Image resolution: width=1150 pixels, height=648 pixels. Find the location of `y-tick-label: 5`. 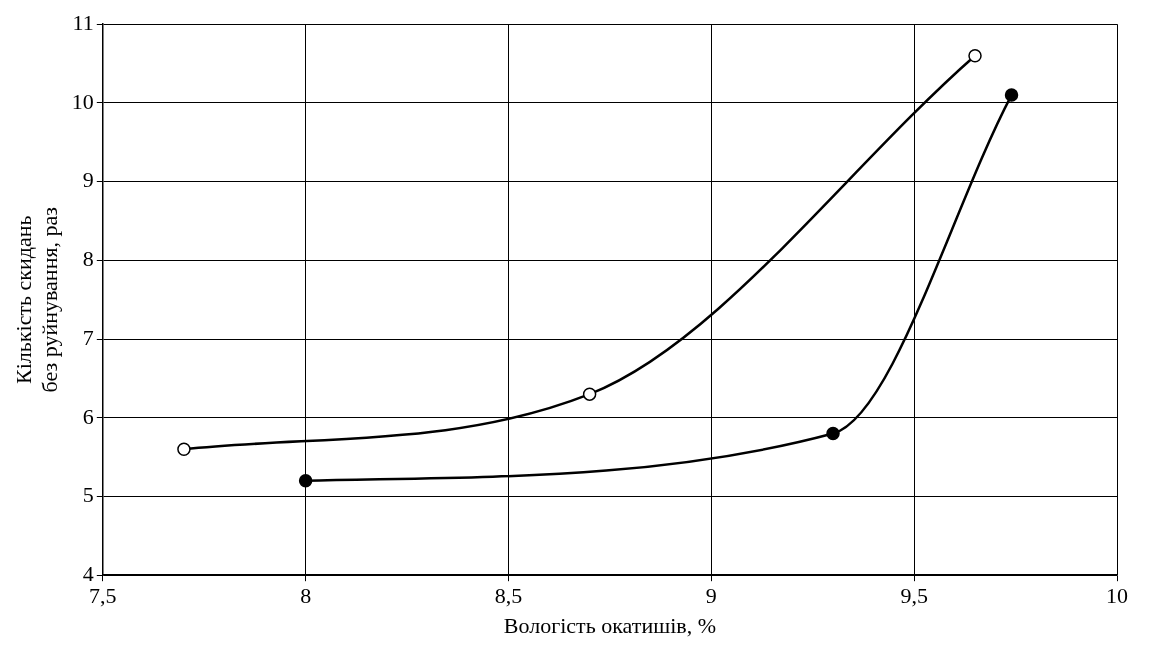

y-tick-label: 5 is located at coordinates (88, 495).